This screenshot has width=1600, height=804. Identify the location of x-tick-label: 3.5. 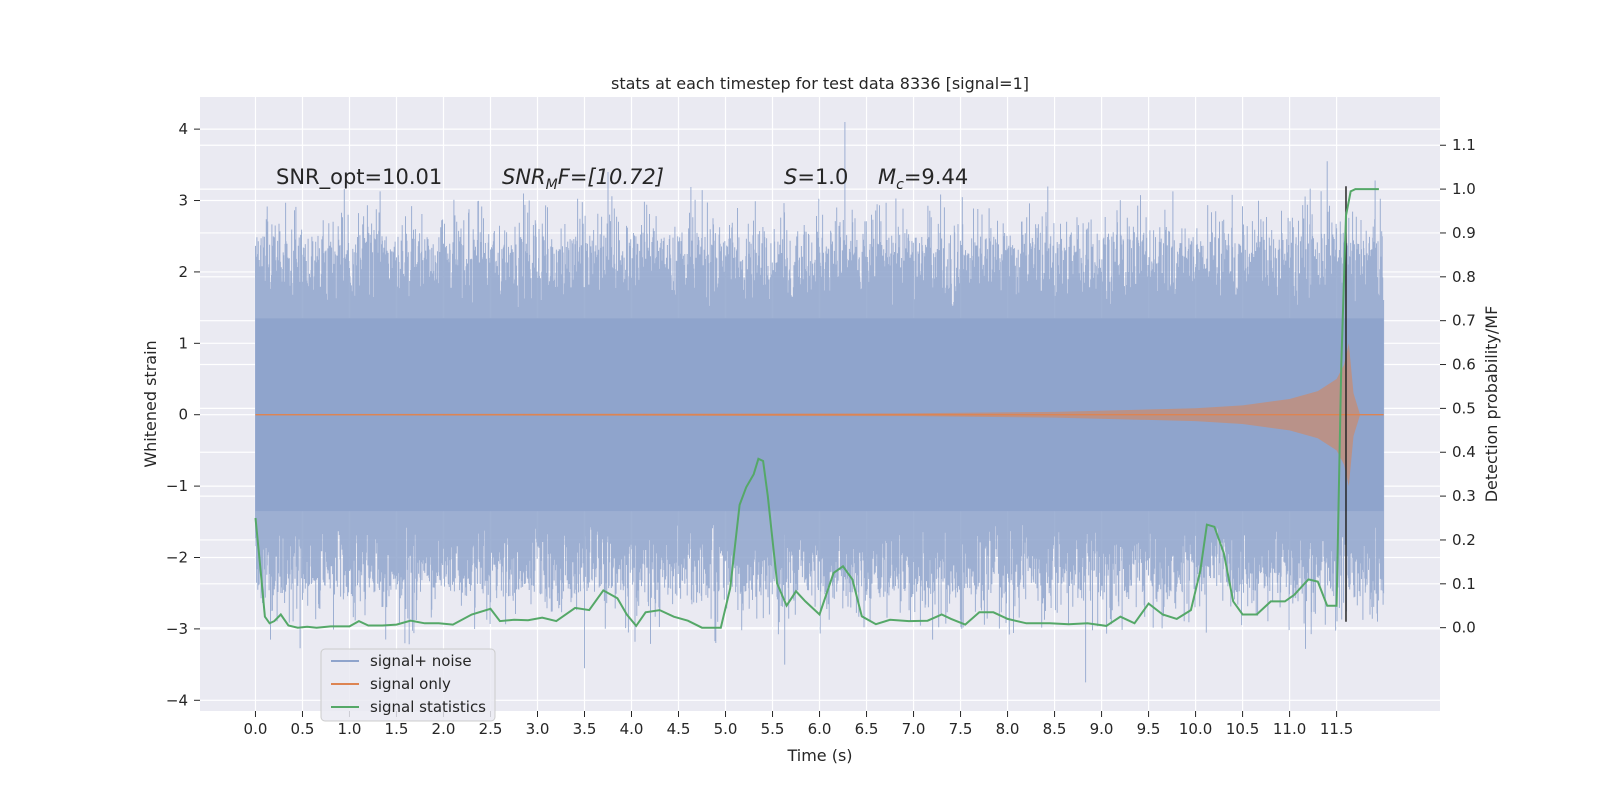
(585, 729).